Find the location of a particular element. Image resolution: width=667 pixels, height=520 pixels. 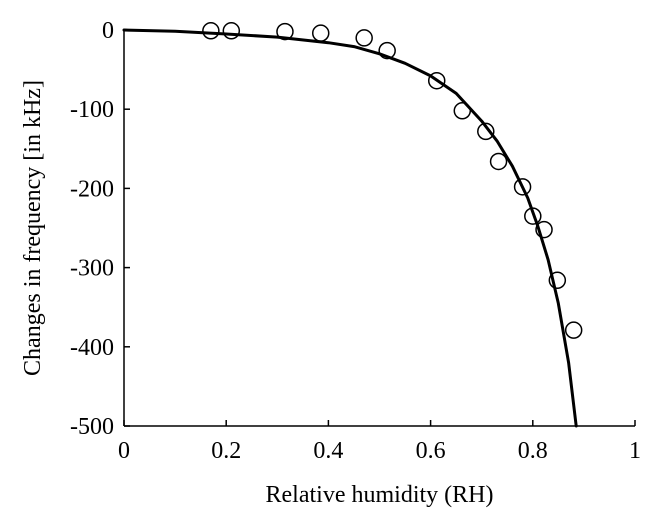

x-tick-label: 0.4 is located at coordinates (328, 451).